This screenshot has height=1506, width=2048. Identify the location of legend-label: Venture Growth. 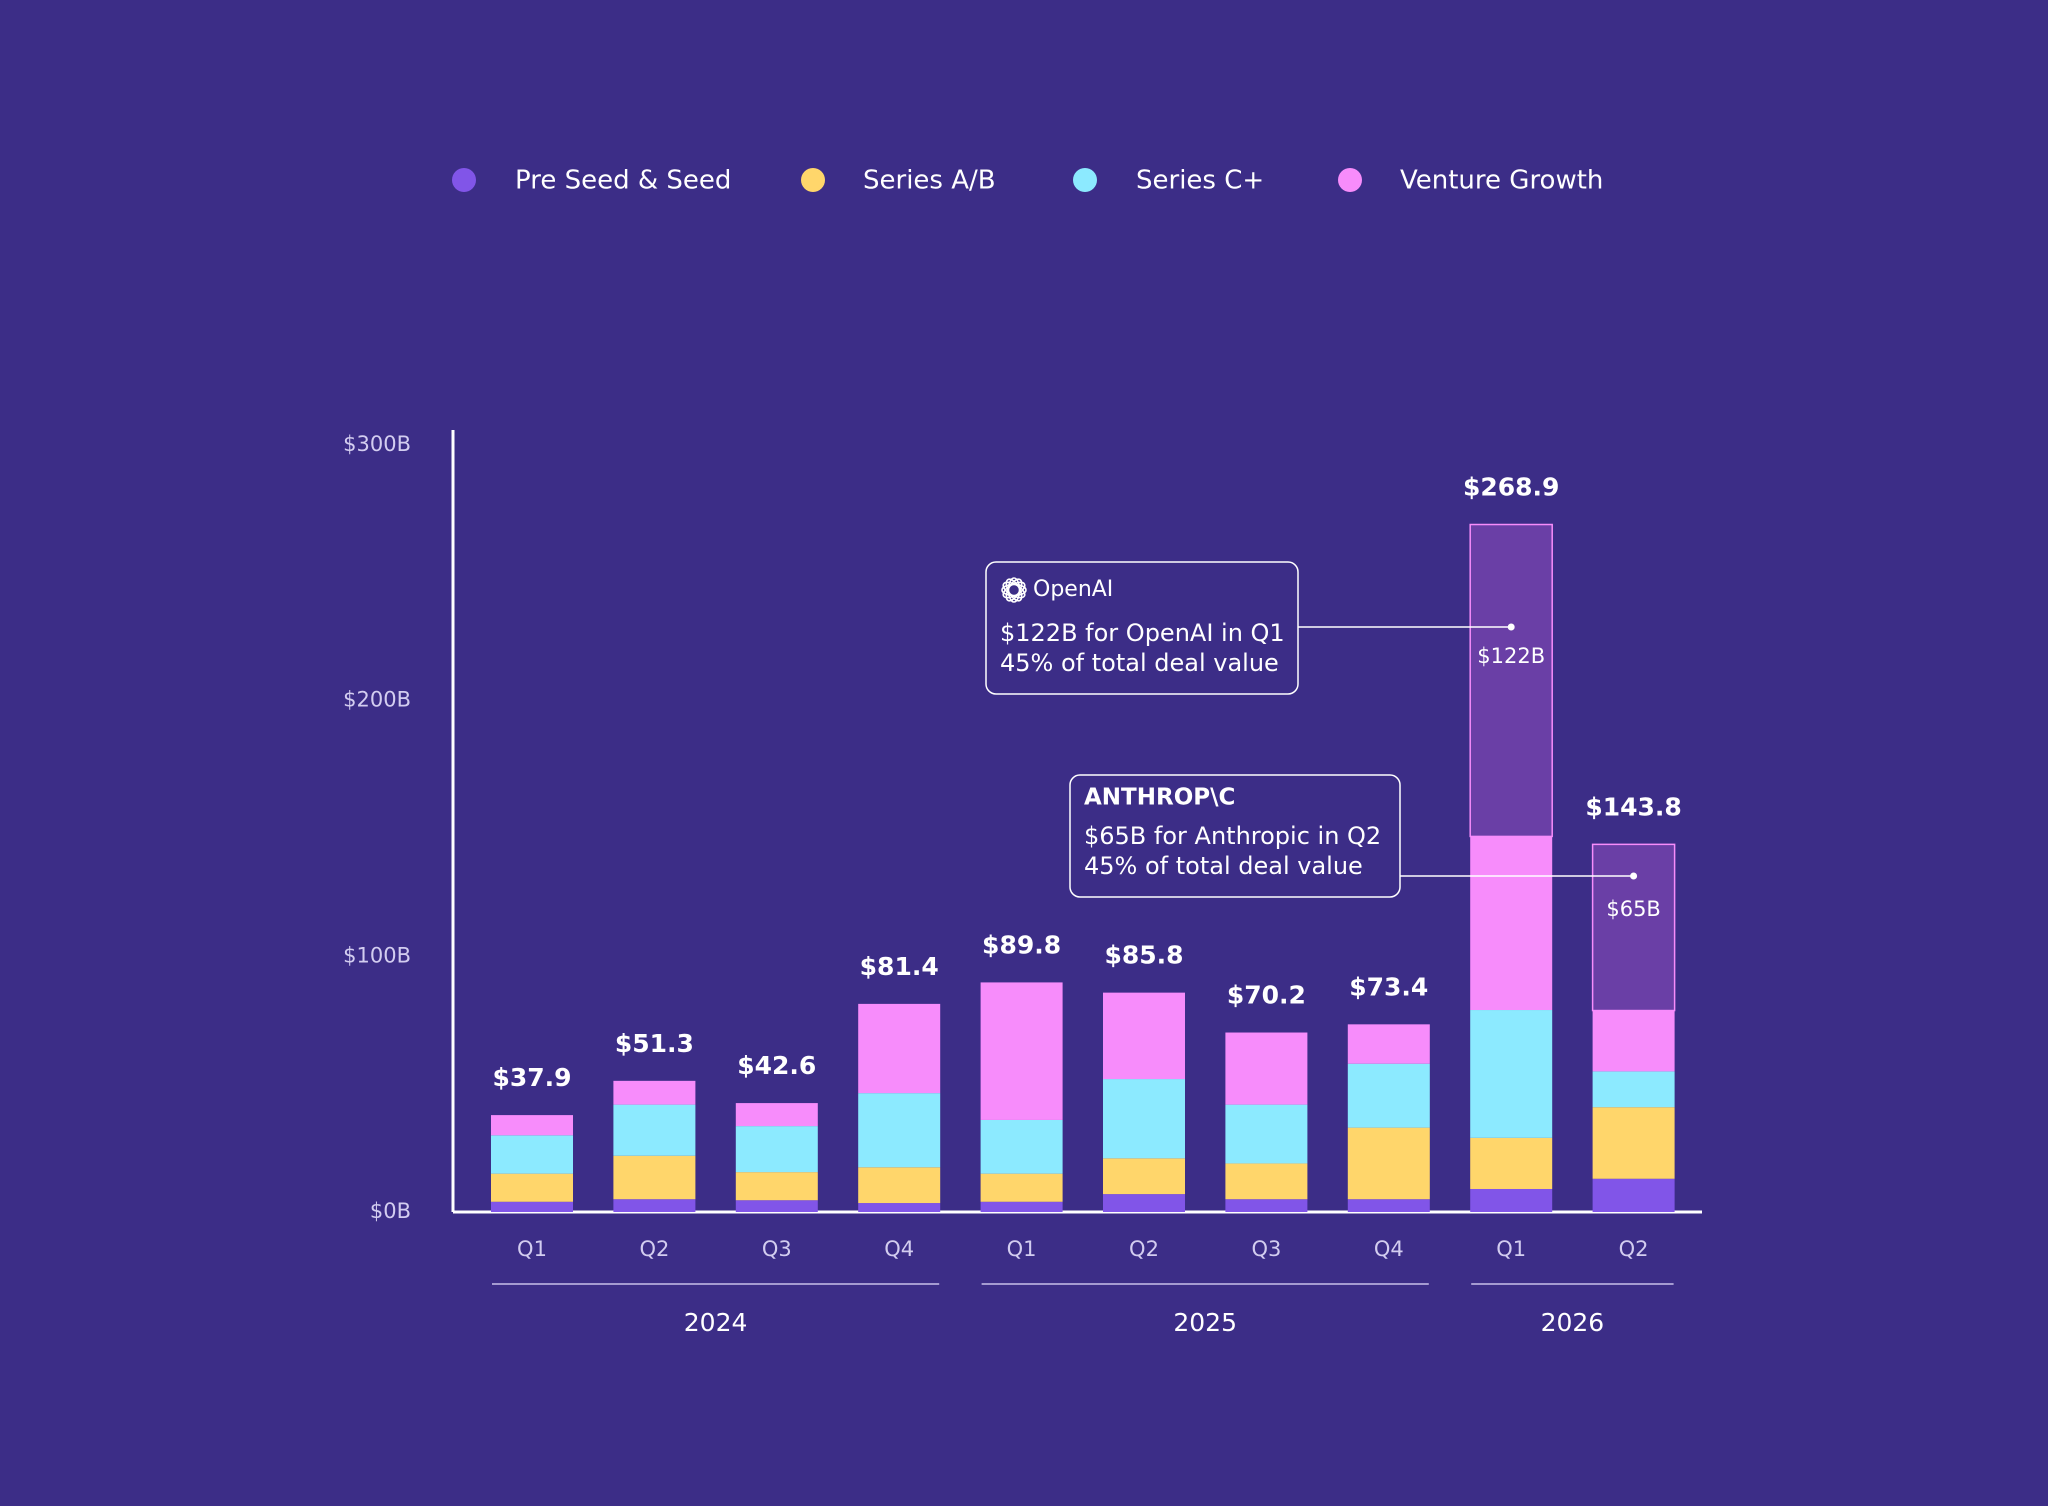
(1501, 181).